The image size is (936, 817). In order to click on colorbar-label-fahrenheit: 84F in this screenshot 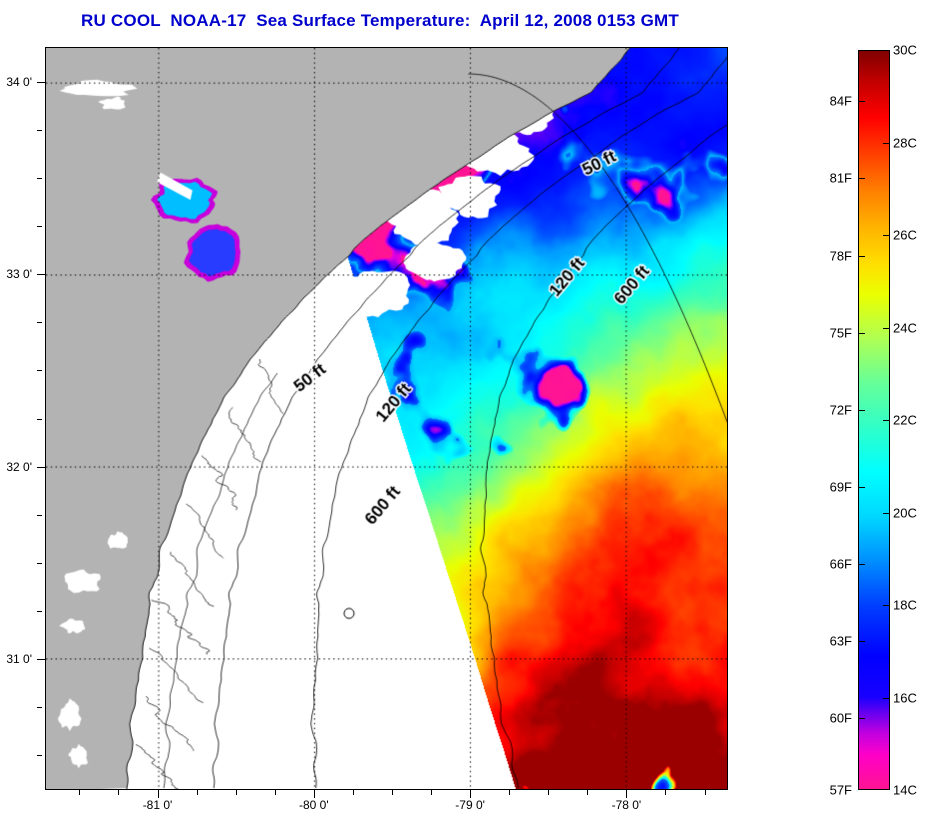, I will do `click(840, 101)`.